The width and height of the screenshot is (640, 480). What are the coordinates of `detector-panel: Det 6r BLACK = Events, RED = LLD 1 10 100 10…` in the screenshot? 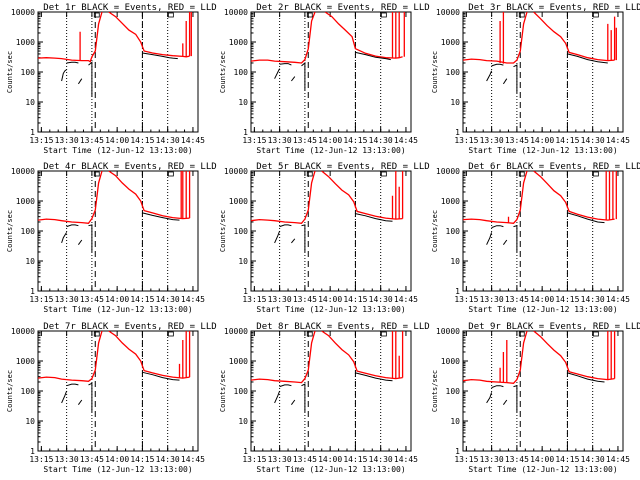 It's located at (535, 238).